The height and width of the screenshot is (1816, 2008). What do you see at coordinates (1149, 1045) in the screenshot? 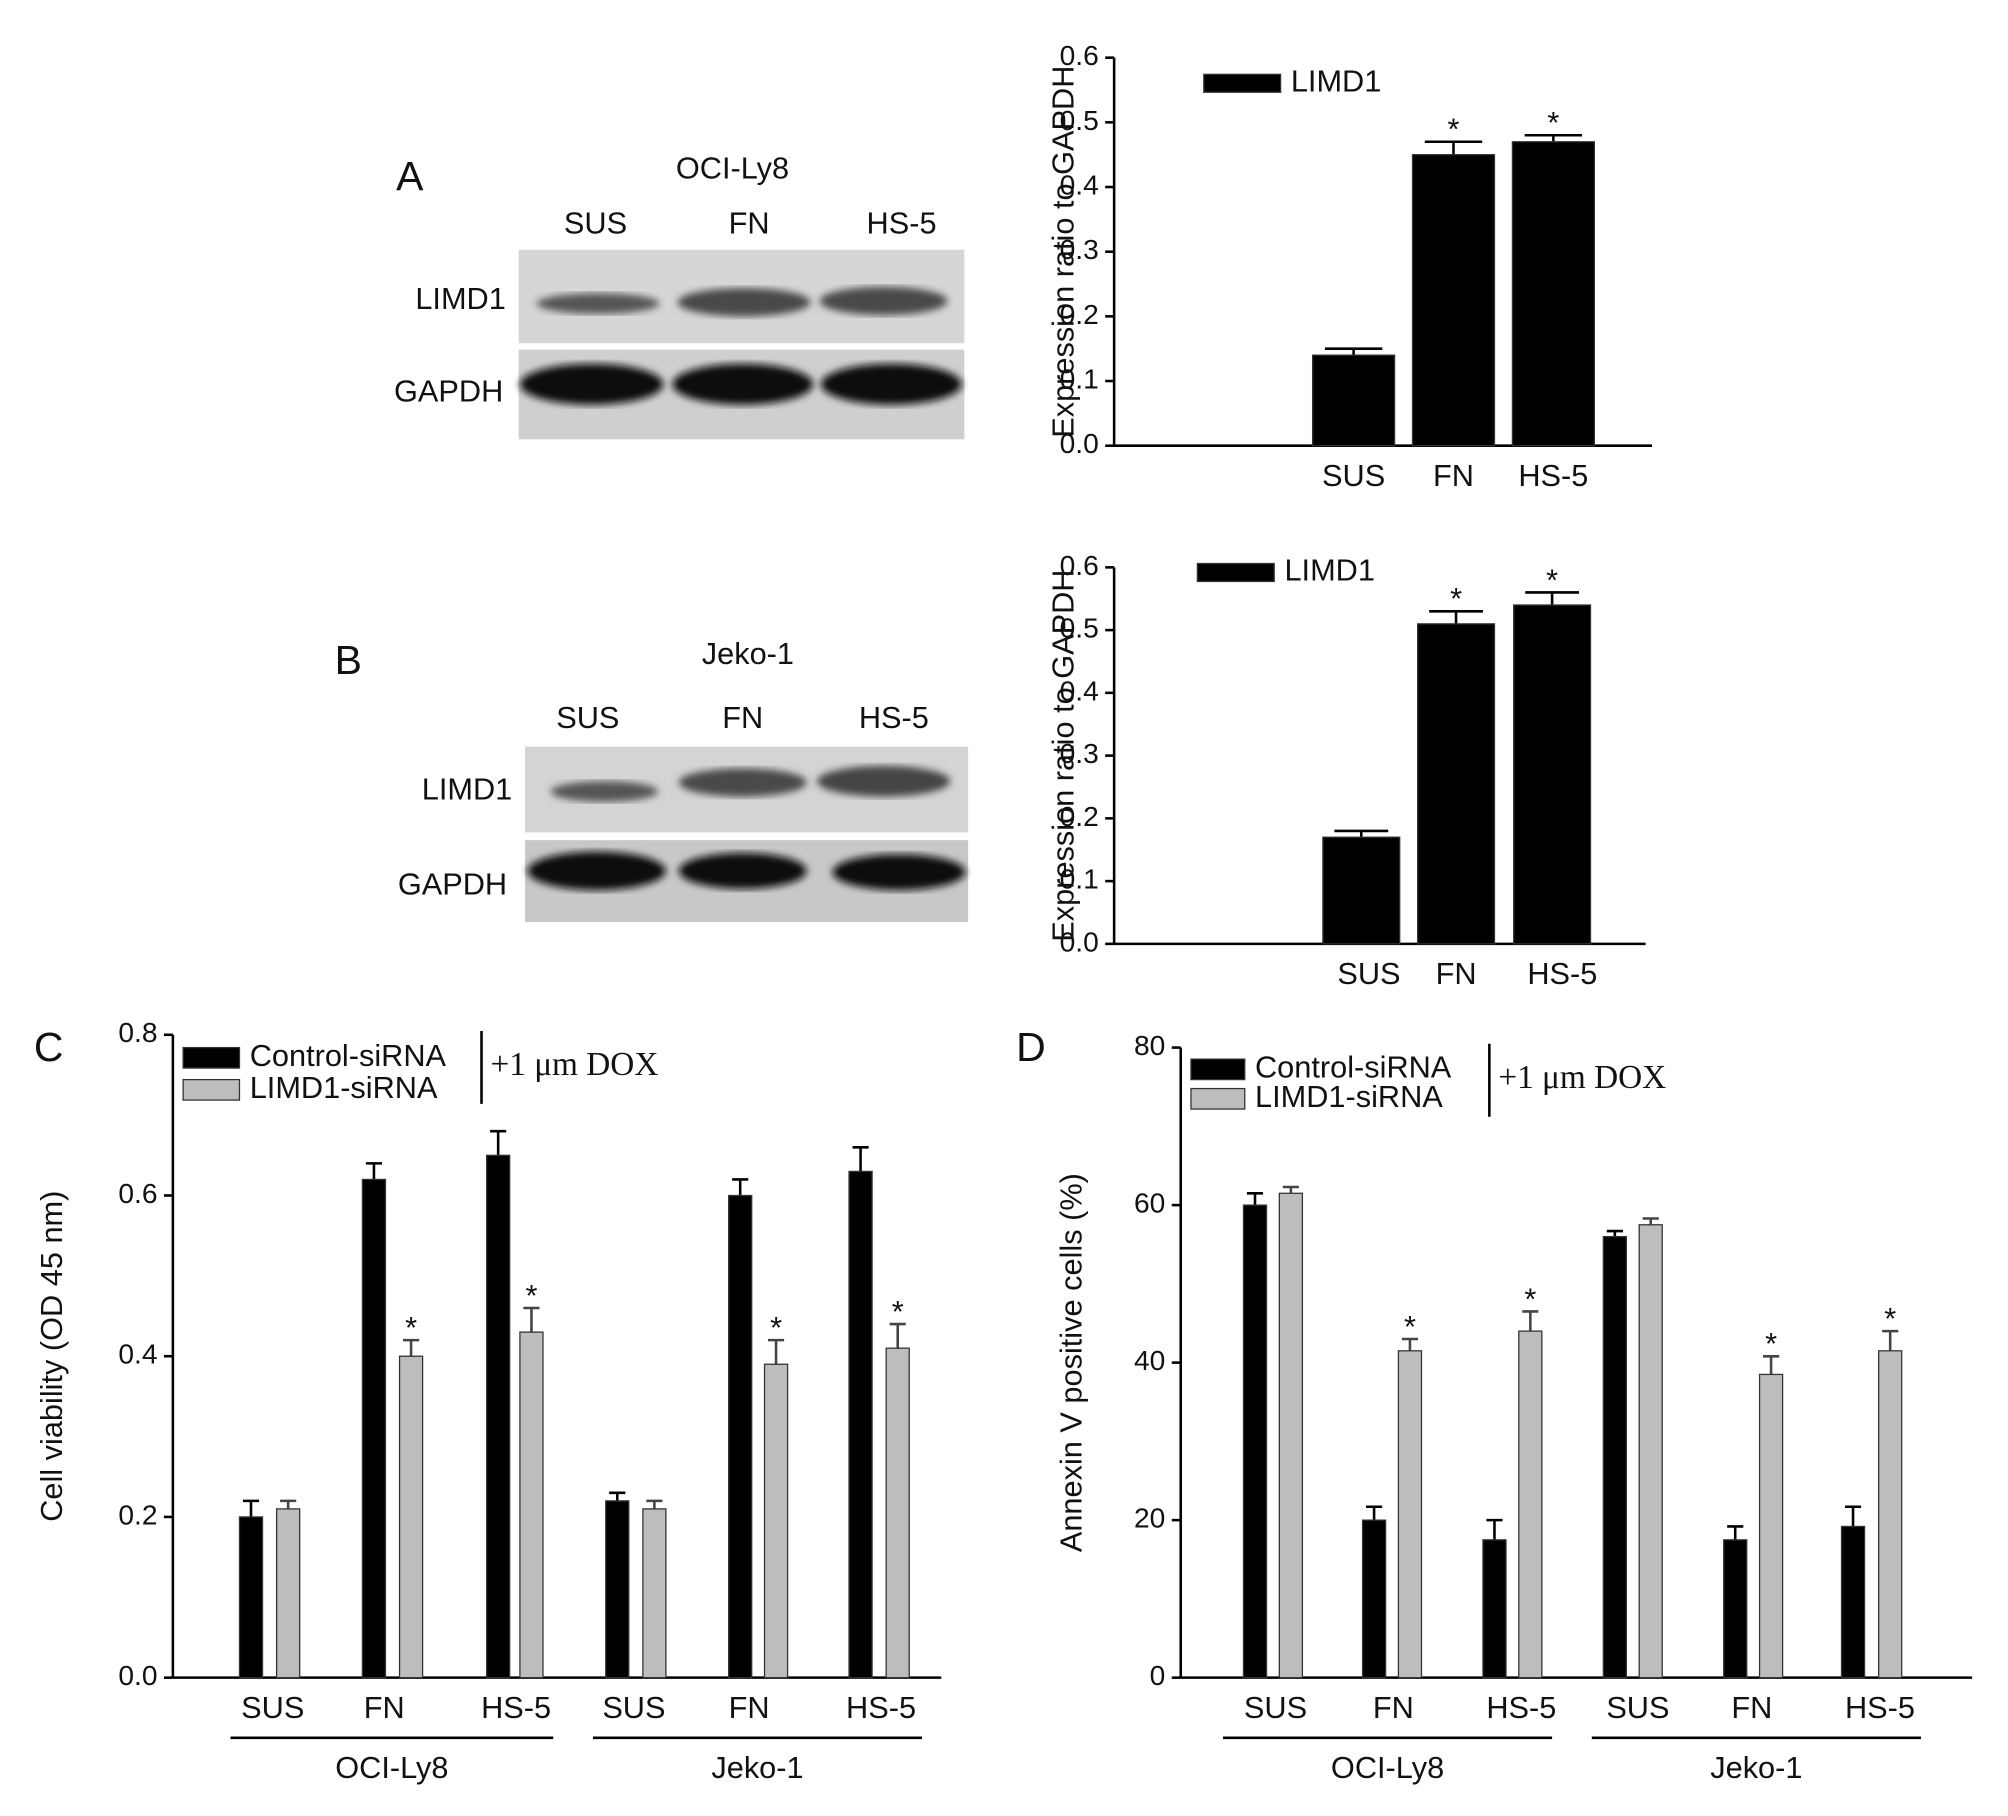
I see `y-tick-label: 80` at bounding box center [1149, 1045].